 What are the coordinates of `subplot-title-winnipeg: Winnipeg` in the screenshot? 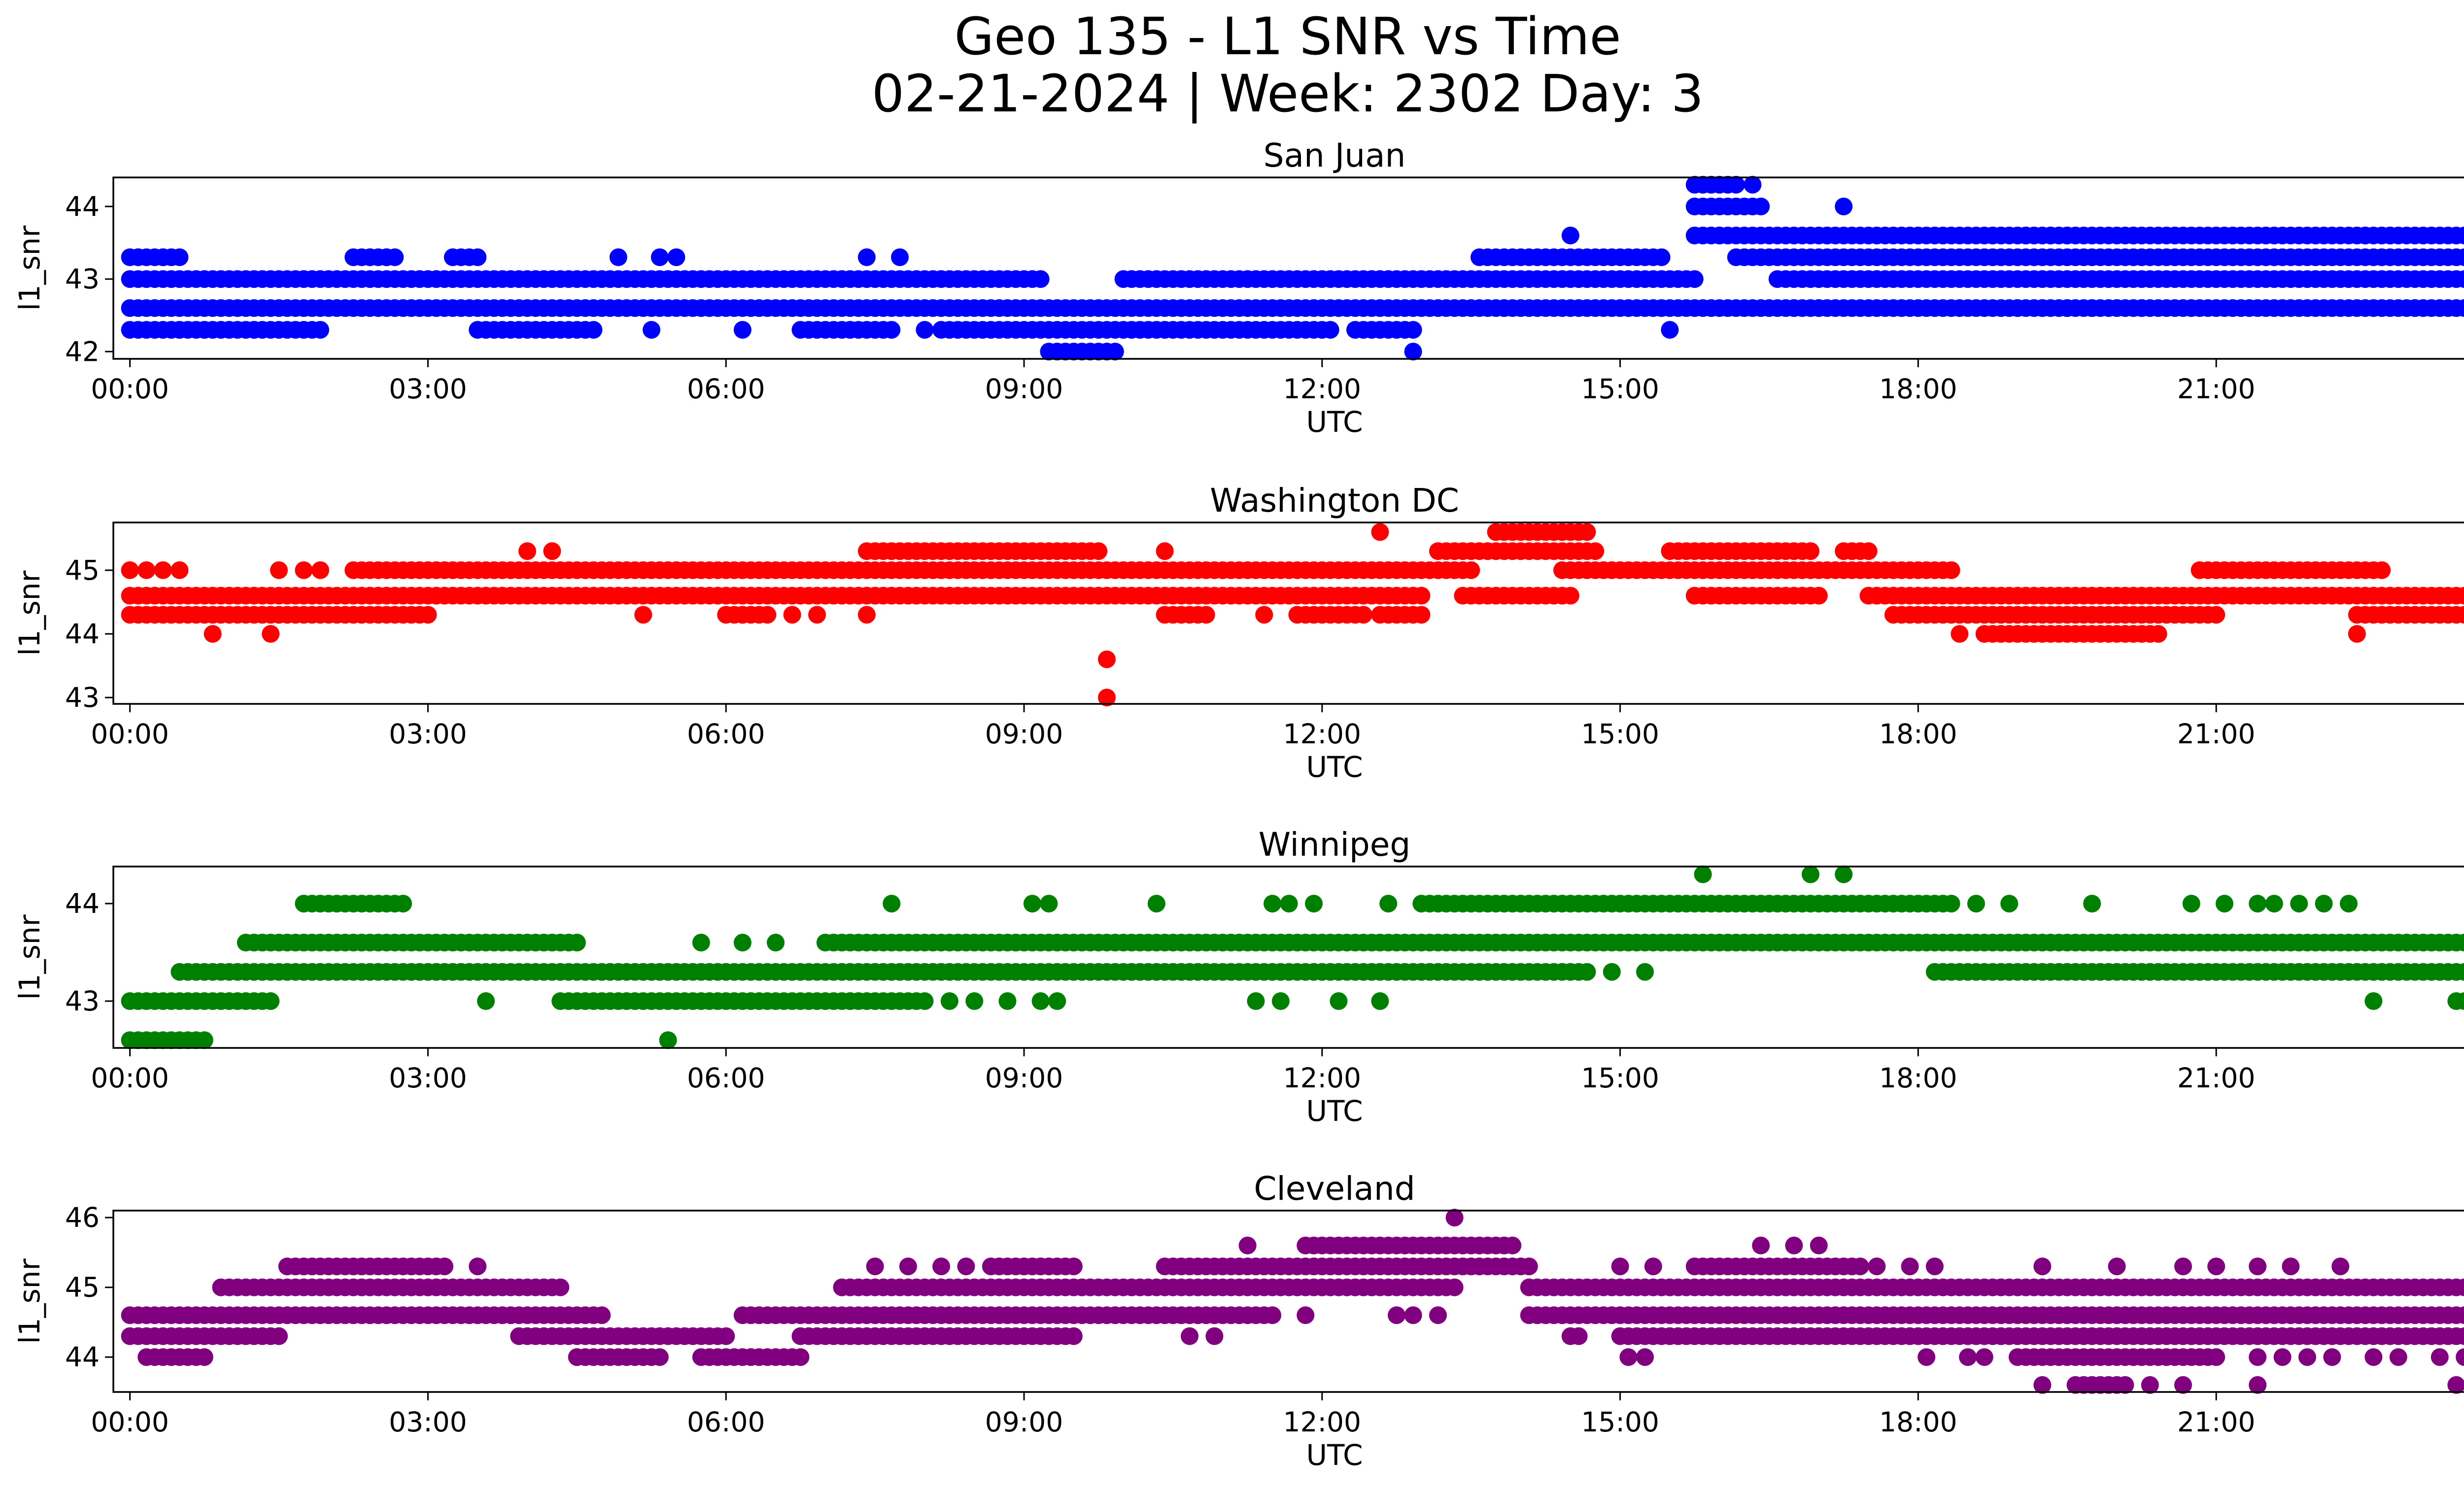 It's located at (1335, 845).